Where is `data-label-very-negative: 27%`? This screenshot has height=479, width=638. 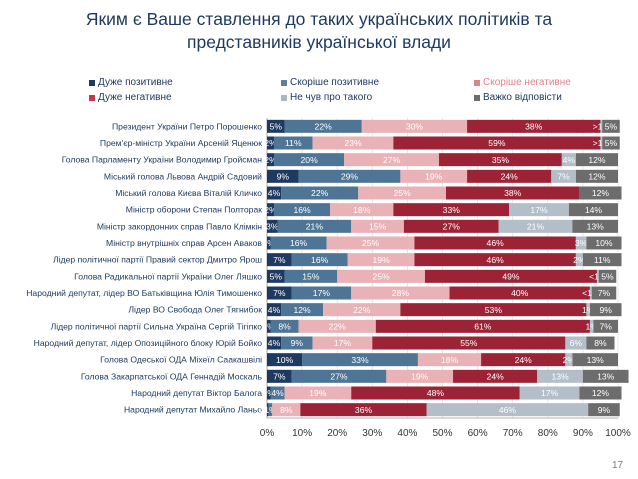 data-label-very-negative: 27% is located at coordinates (452, 227).